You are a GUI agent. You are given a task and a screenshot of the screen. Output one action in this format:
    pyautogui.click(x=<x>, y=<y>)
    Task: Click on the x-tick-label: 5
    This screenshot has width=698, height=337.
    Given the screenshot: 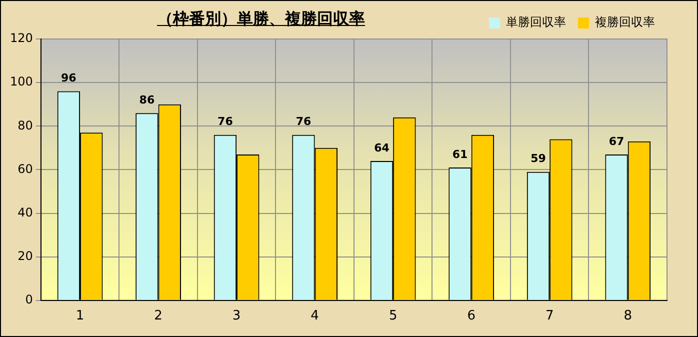 What is the action you would take?
    pyautogui.click(x=393, y=316)
    